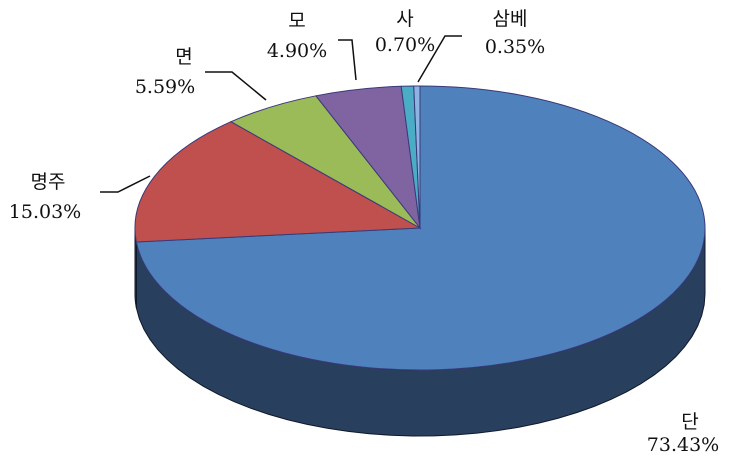 This screenshot has width=729, height=463. Describe the element at coordinates (183, 57) in the screenshot. I see `slice-label: 면` at that location.